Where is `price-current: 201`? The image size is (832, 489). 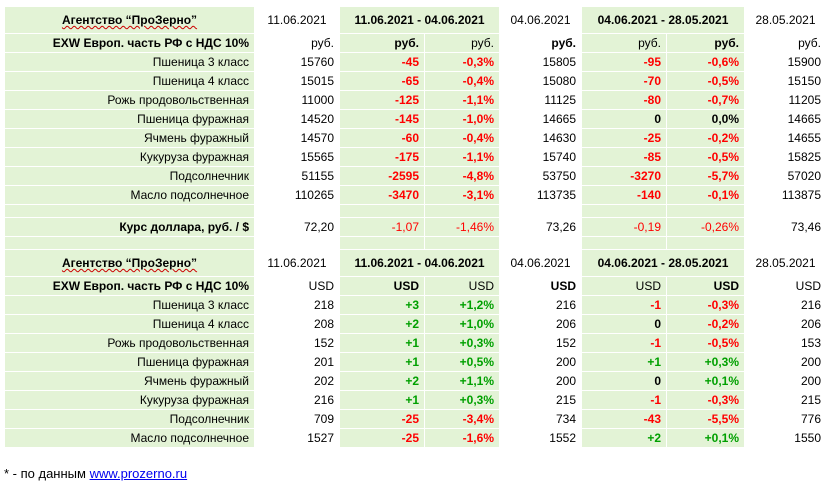
price-current: 201 is located at coordinates (297, 362).